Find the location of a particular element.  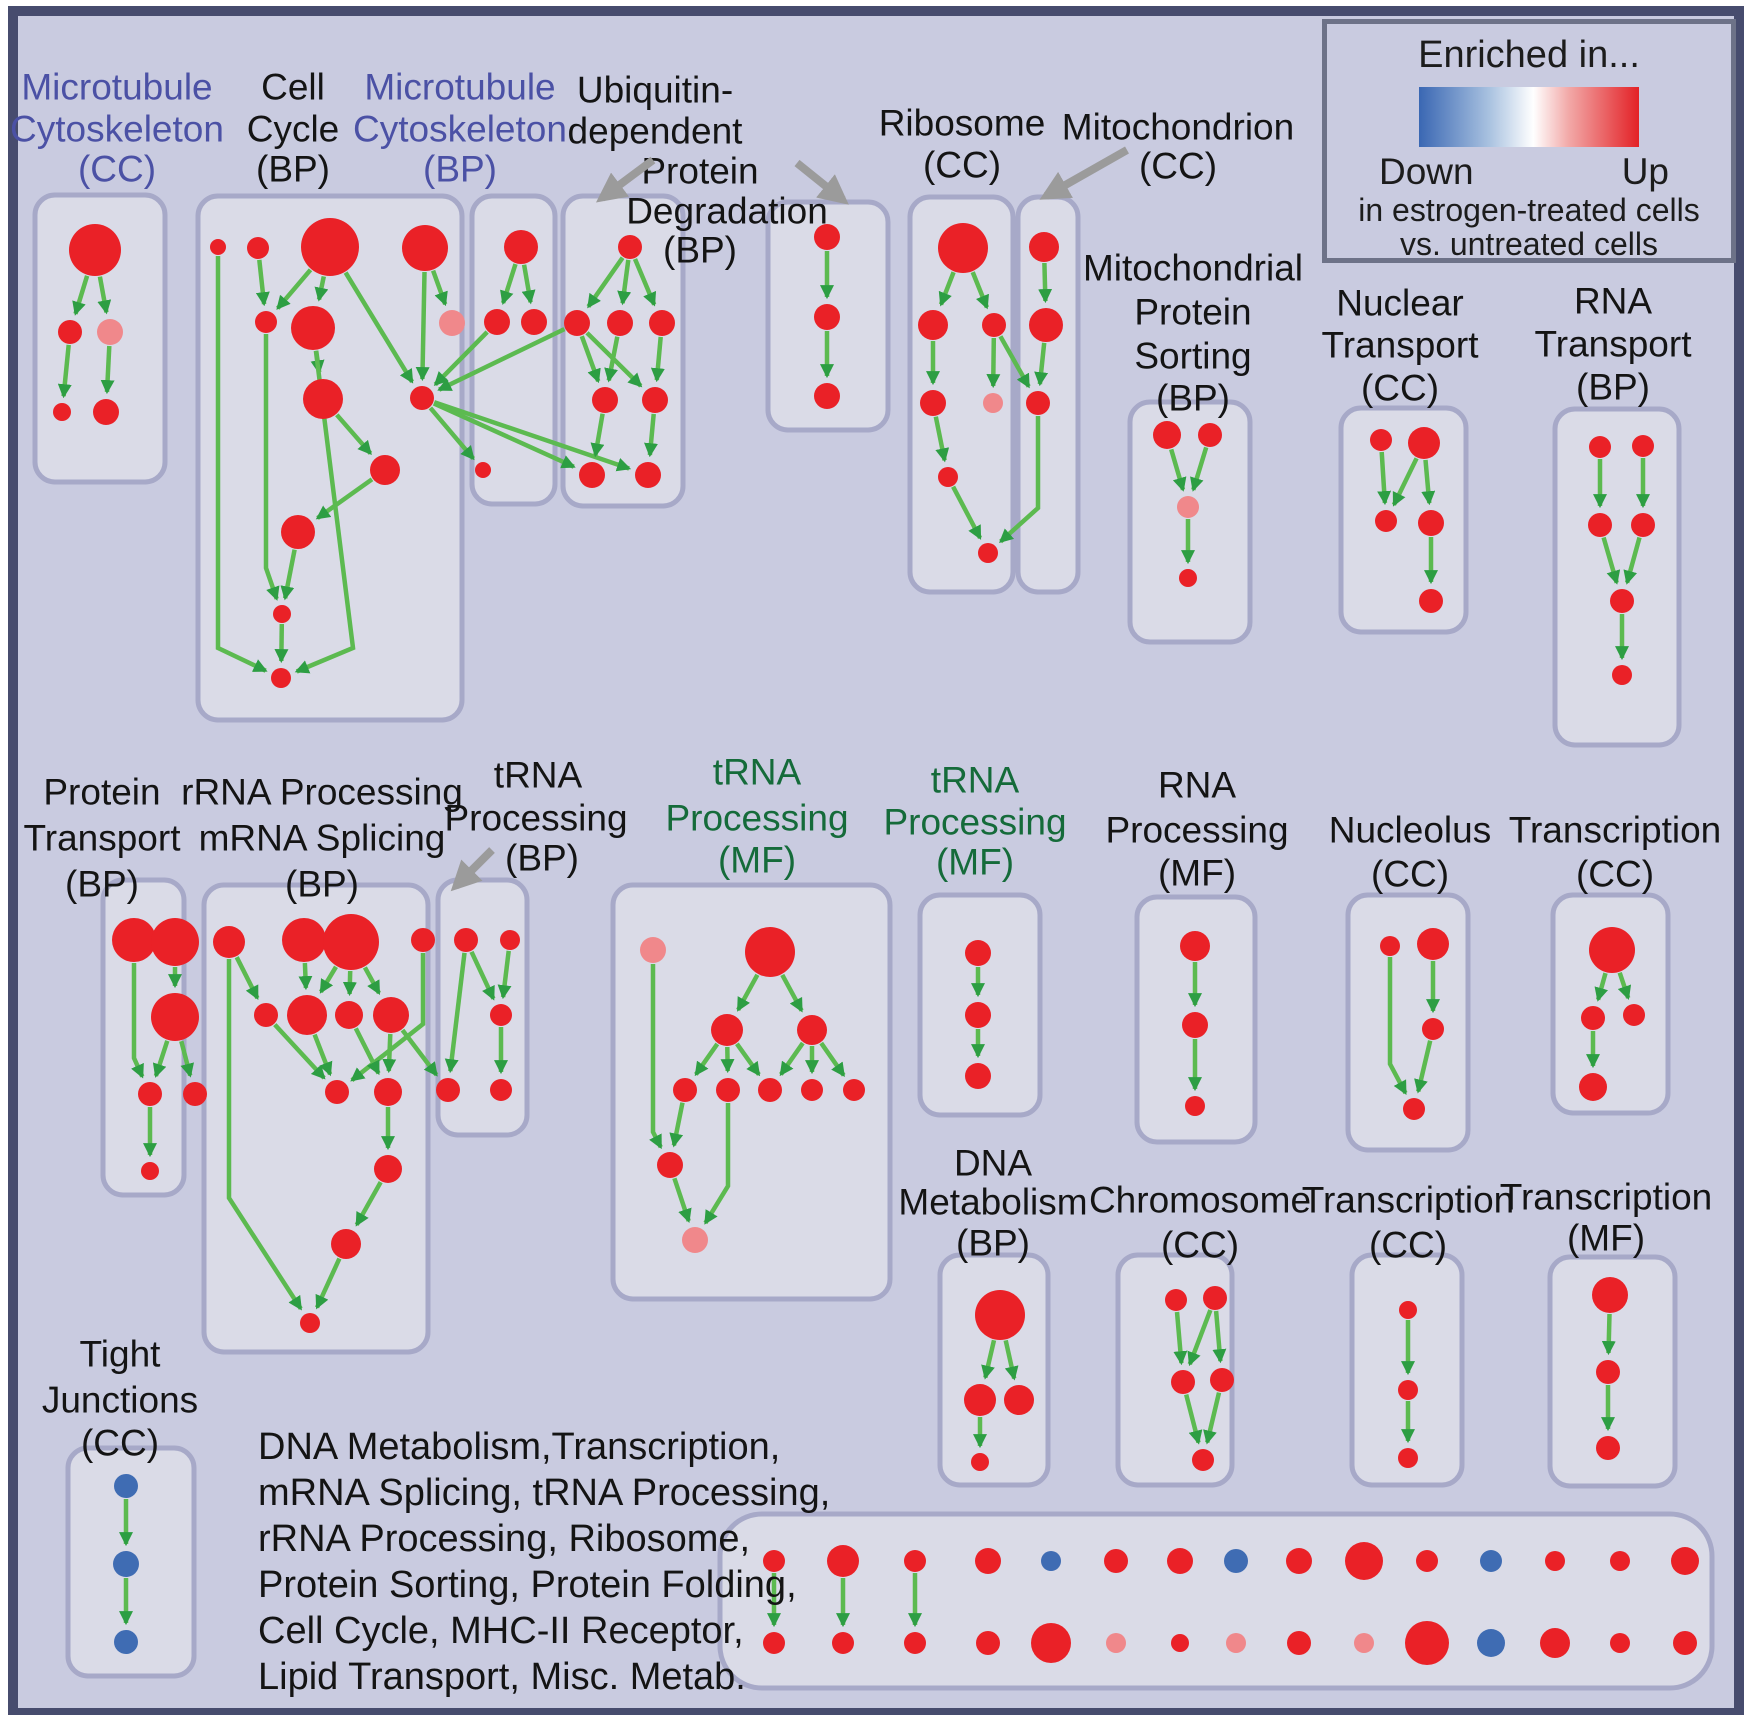

edge-q4-q5 is located at coordinates (1632, 560).